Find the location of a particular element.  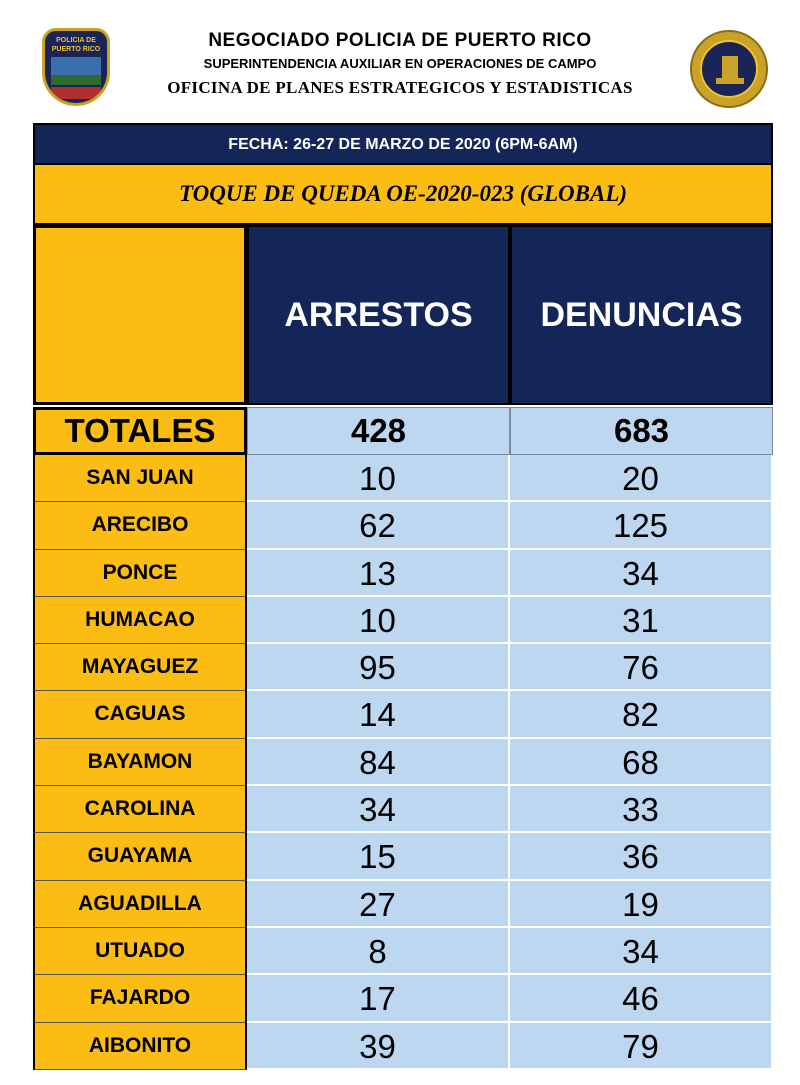

denuncias-value: 19 is located at coordinates (641, 904).